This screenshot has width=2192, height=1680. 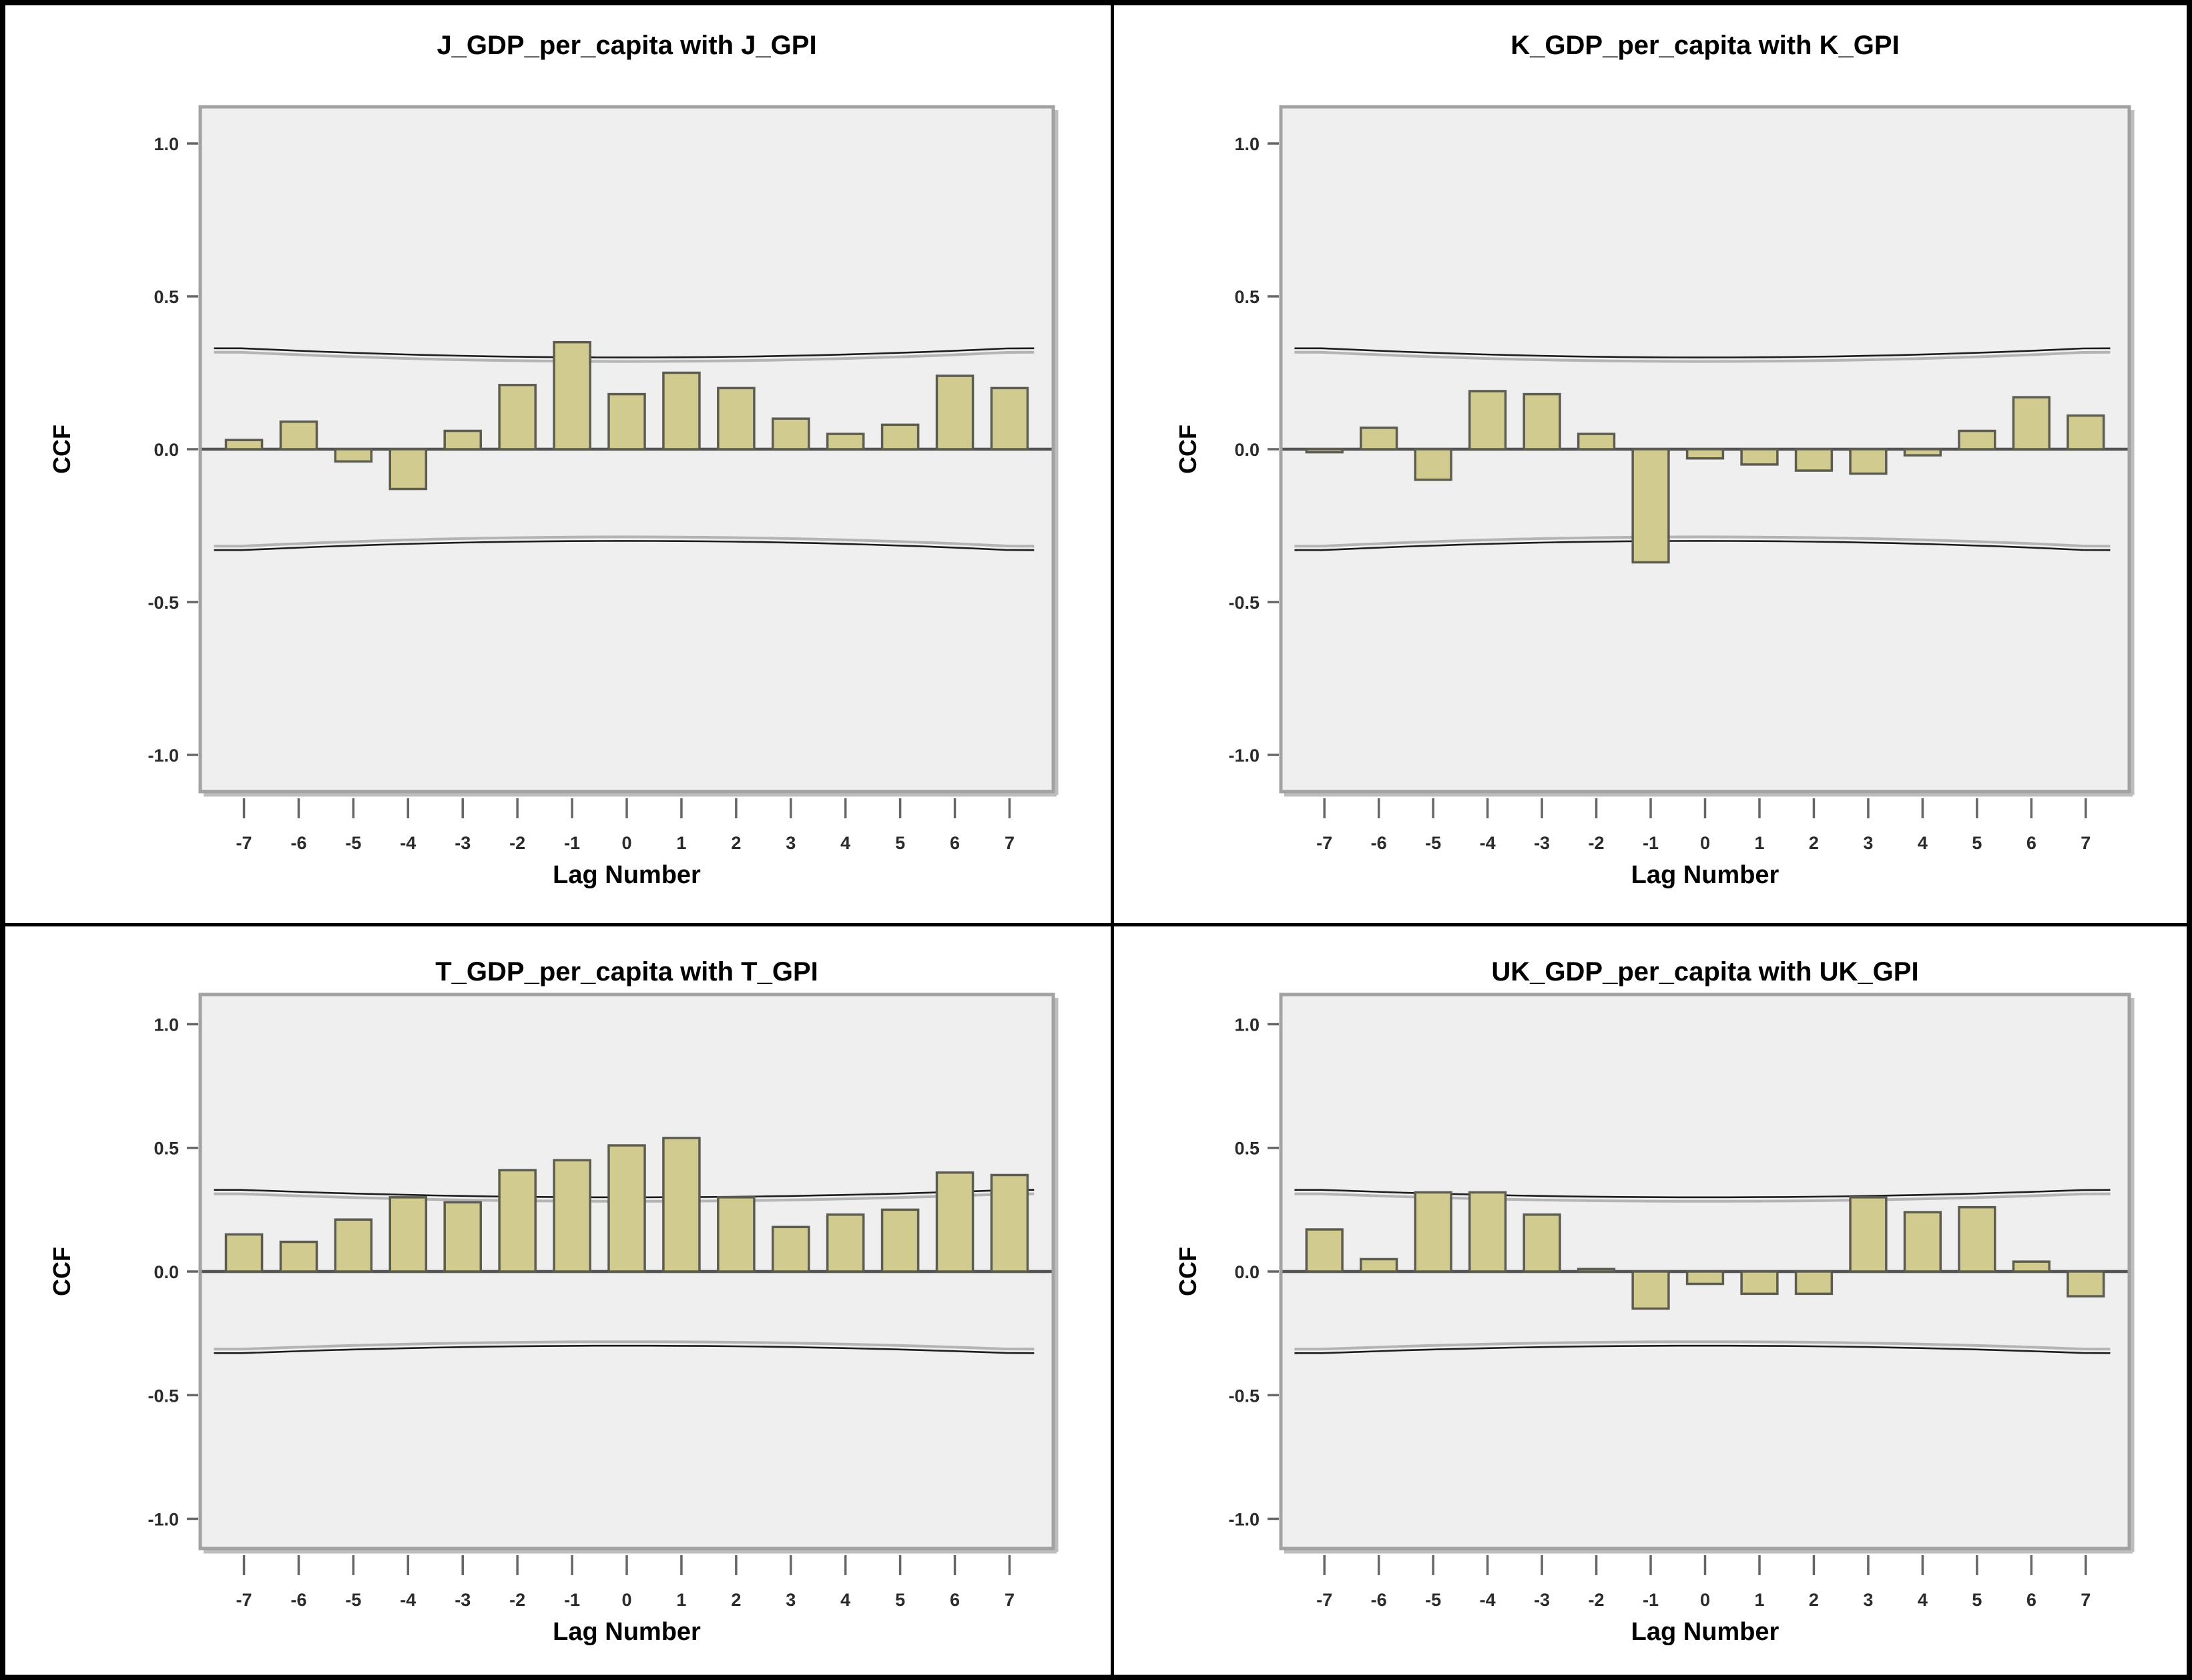 I want to click on x-tick-label: -3, so click(x=463, y=843).